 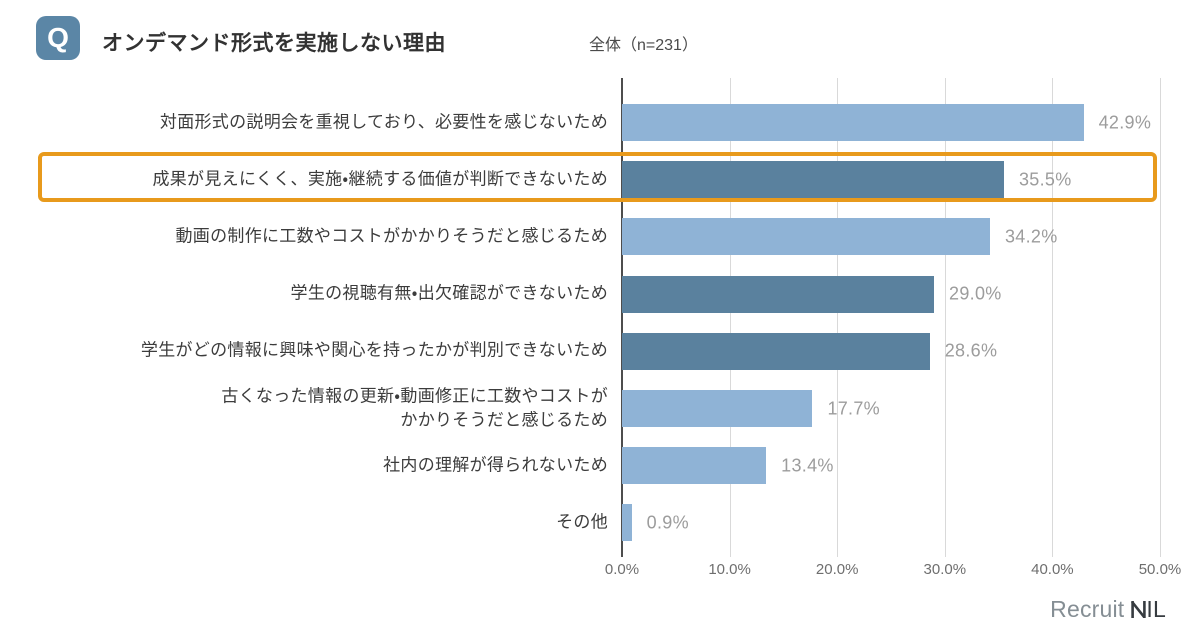 What do you see at coordinates (58, 38) in the screenshot?
I see `question-badge: Q` at bounding box center [58, 38].